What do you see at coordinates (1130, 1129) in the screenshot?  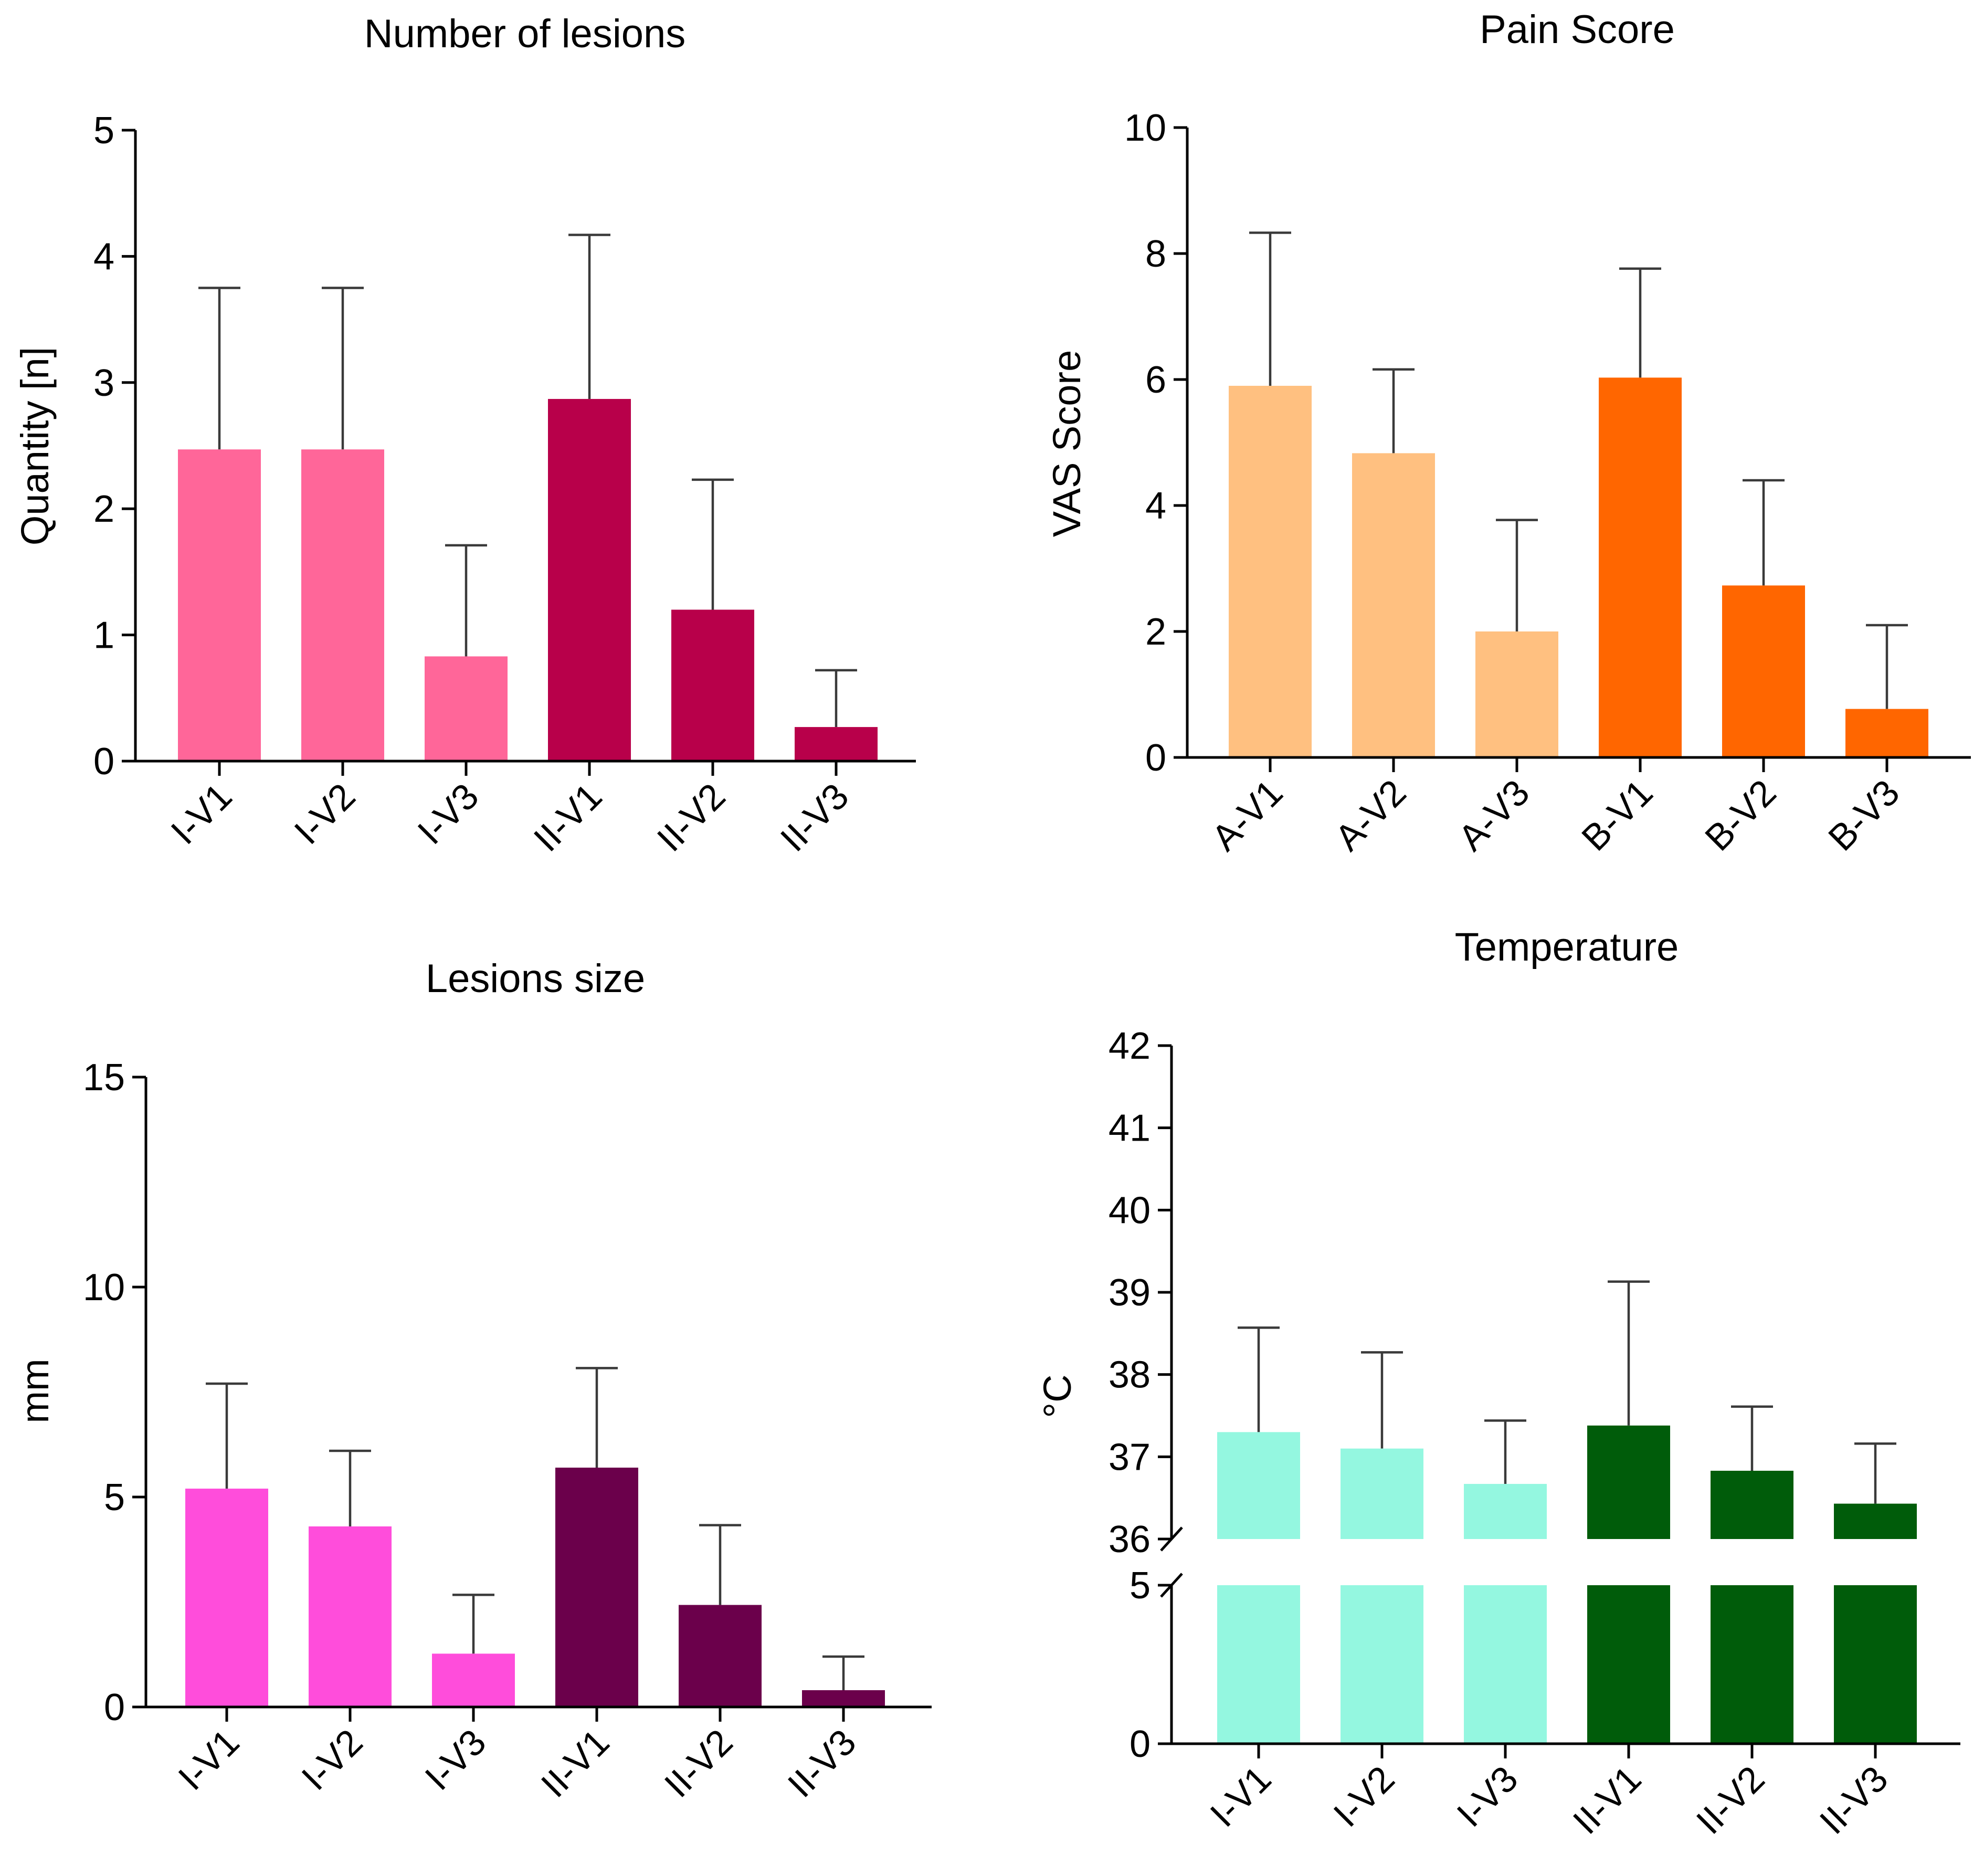 I see `y-tick-label: 41` at bounding box center [1130, 1129].